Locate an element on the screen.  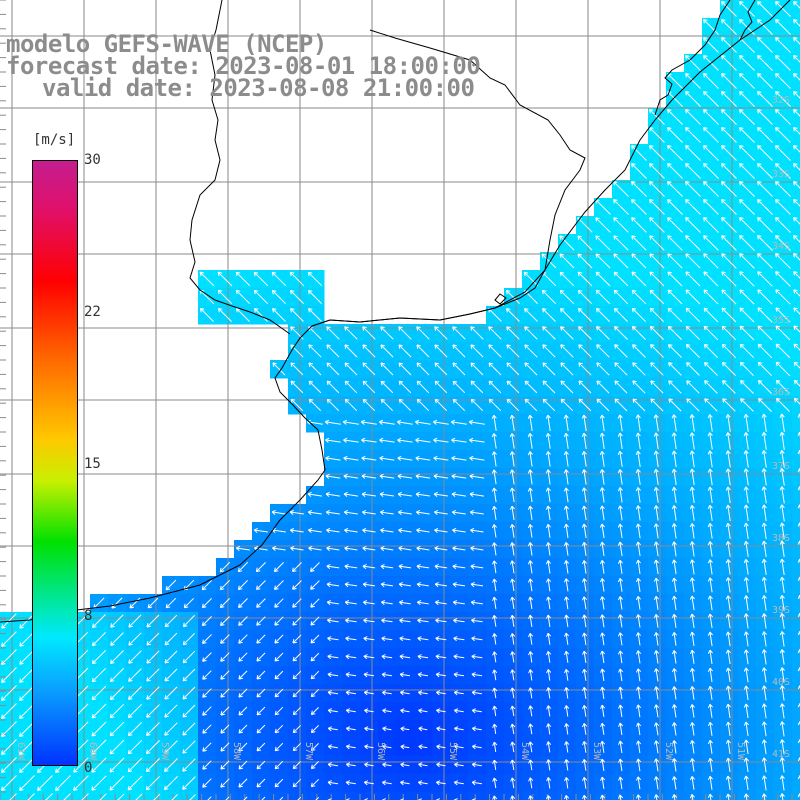
lat-label: 38S is located at coordinates (781, 538).